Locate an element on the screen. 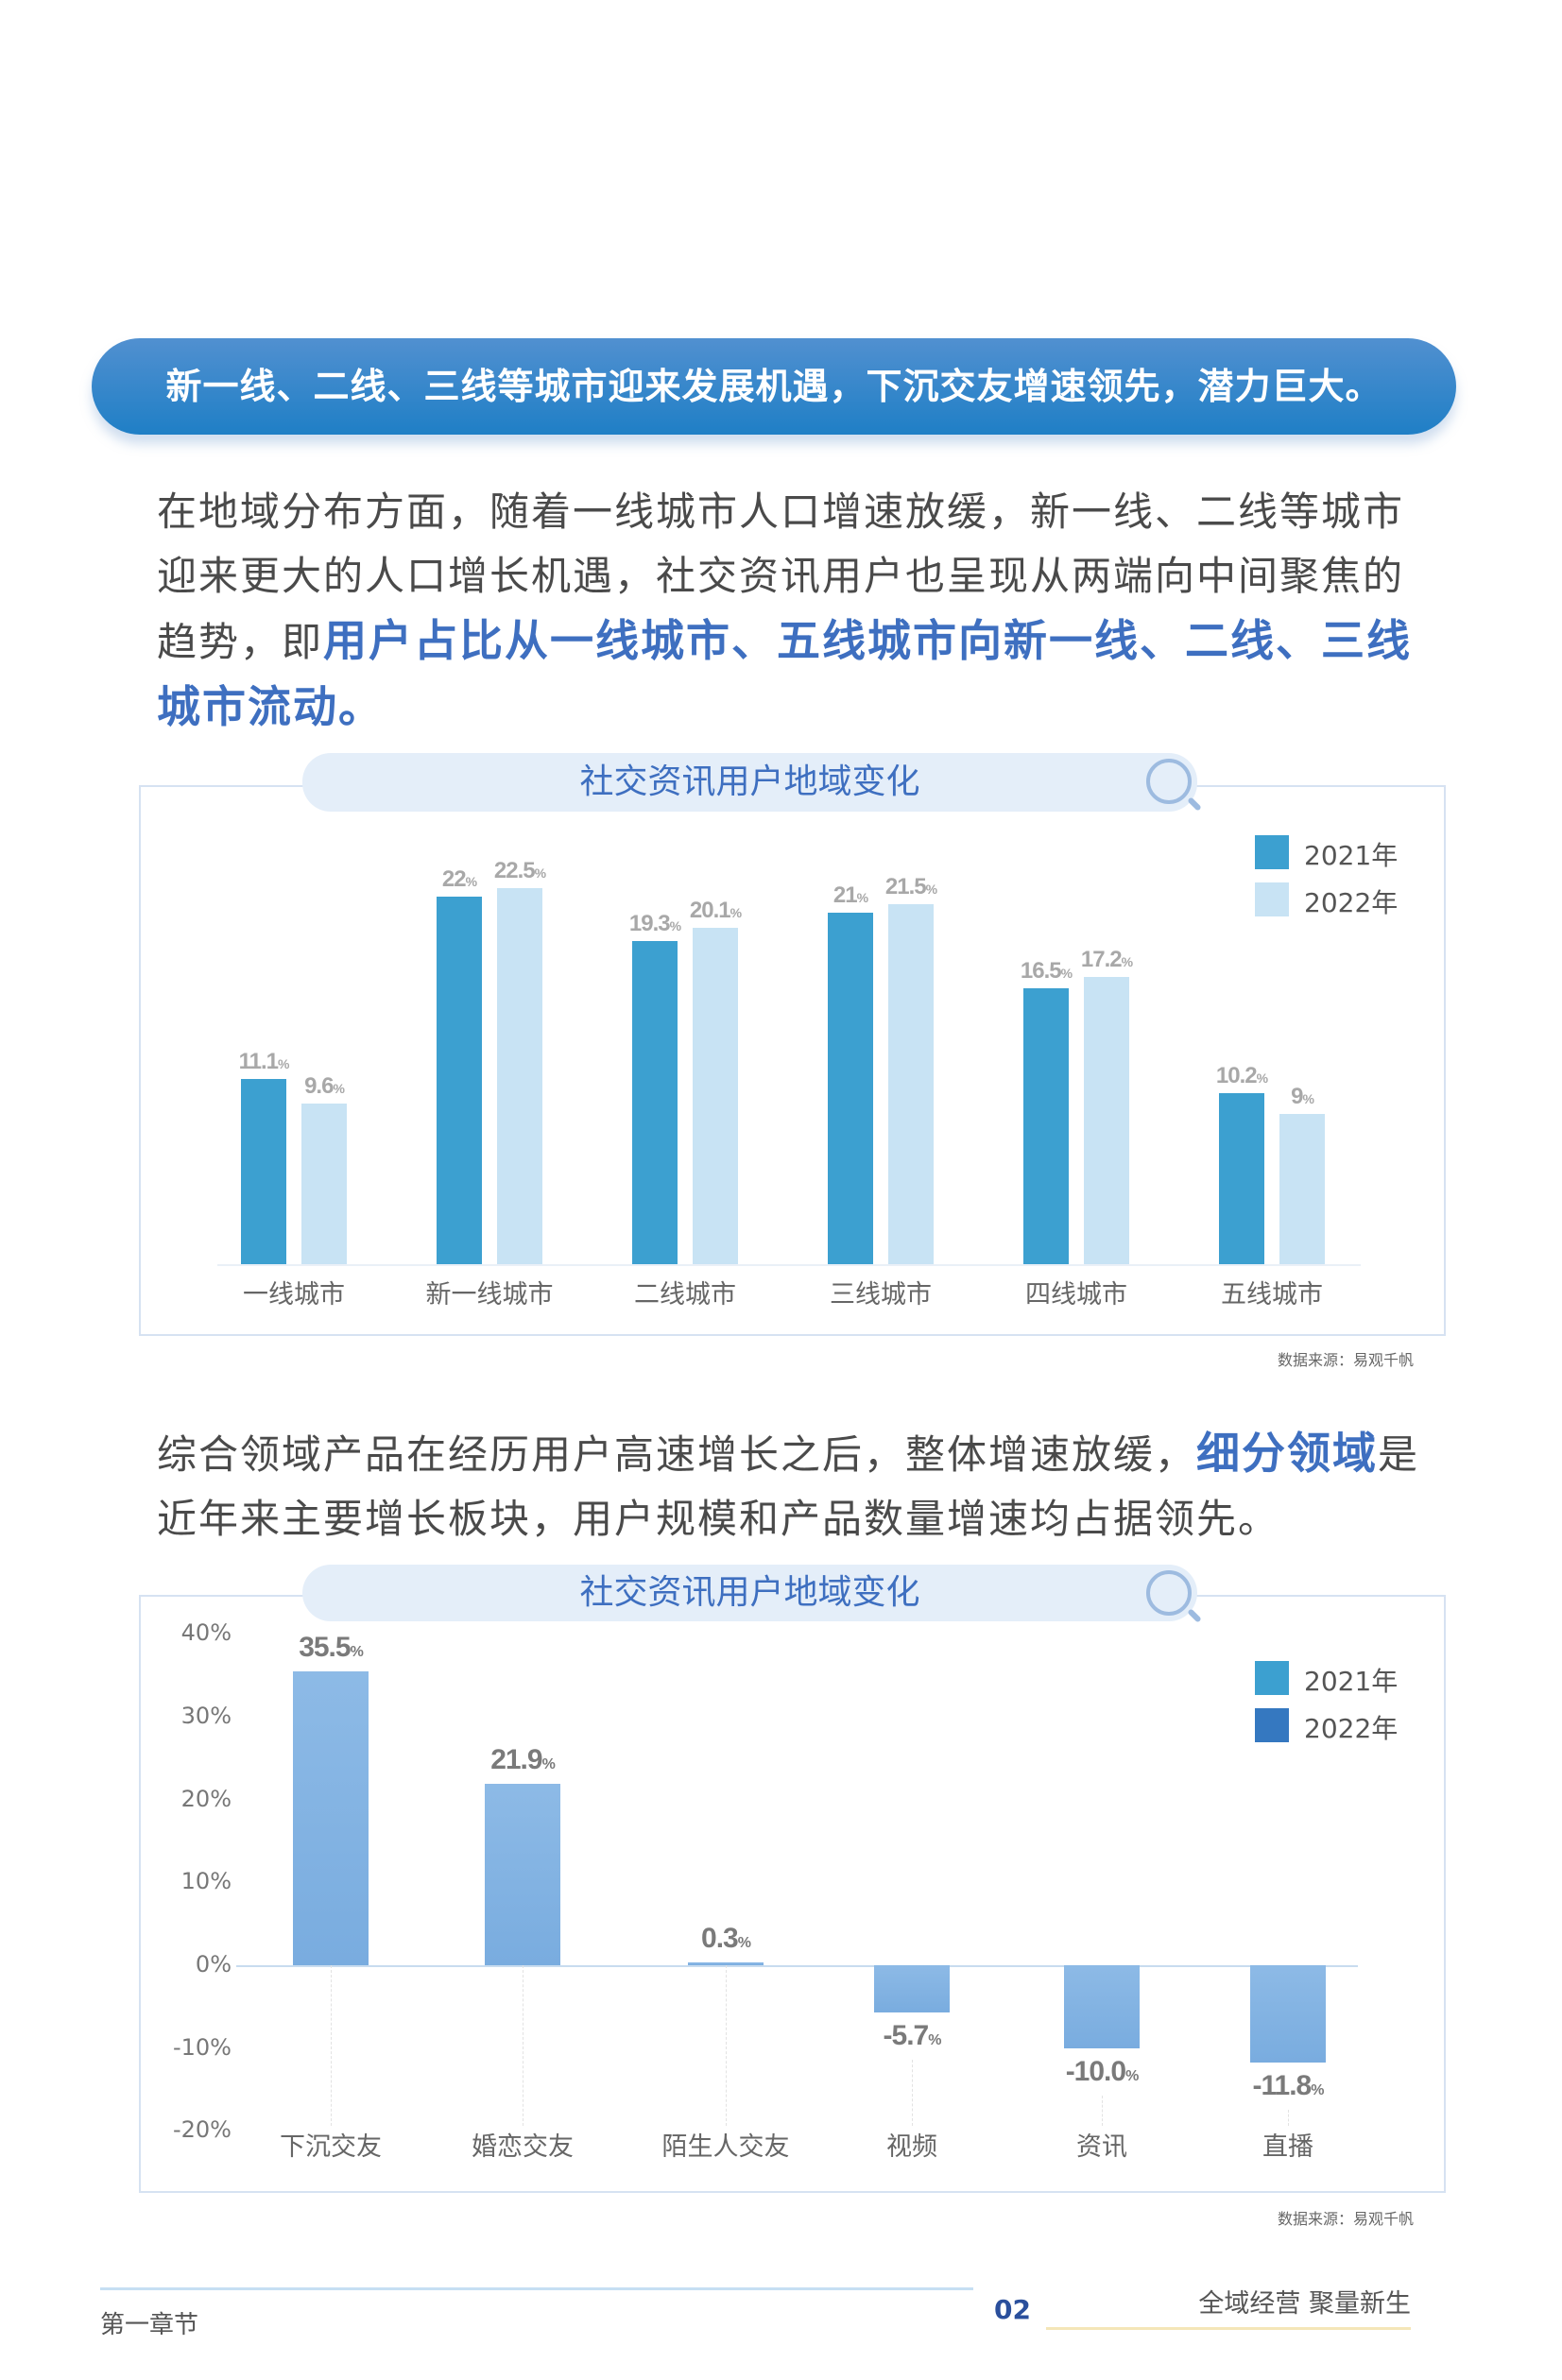  value-label: 22.5% is located at coordinates (519, 870).